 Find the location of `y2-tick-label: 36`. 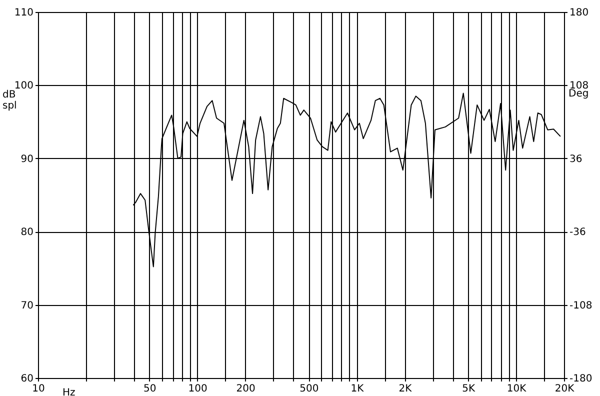

y2-tick-label: 36 is located at coordinates (576, 159).